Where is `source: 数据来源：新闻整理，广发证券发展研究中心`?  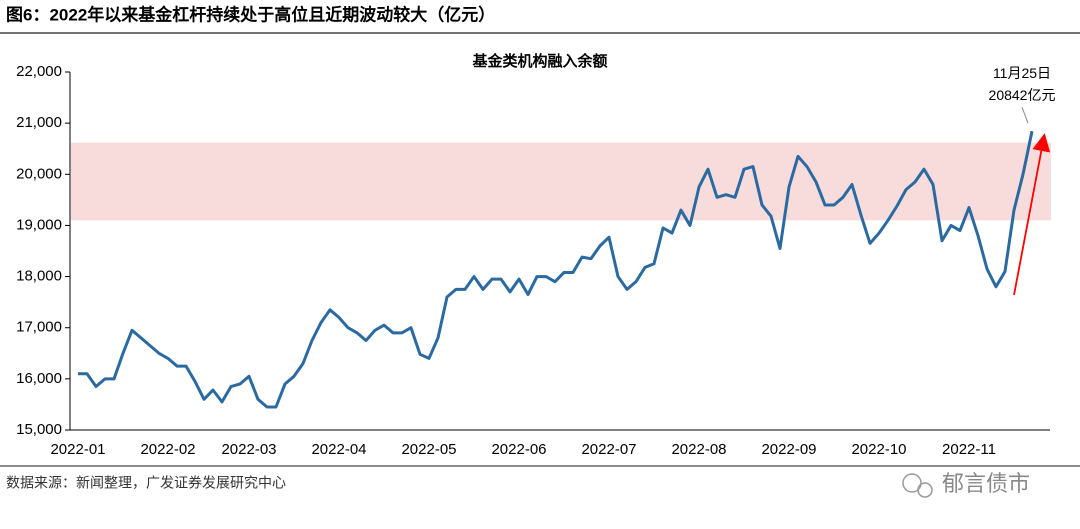 source: 数据来源：新闻整理，广发证券发展研究中心 is located at coordinates (146, 483).